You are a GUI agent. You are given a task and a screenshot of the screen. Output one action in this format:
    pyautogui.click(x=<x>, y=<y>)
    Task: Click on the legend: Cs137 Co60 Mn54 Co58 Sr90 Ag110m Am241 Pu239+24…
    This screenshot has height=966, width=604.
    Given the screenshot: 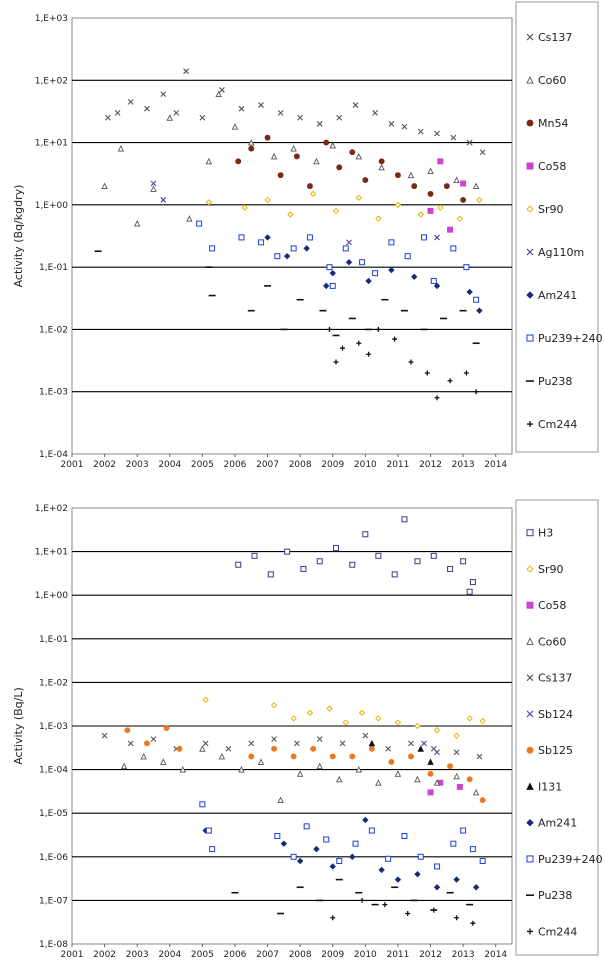 What is the action you would take?
    pyautogui.click(x=559, y=227)
    